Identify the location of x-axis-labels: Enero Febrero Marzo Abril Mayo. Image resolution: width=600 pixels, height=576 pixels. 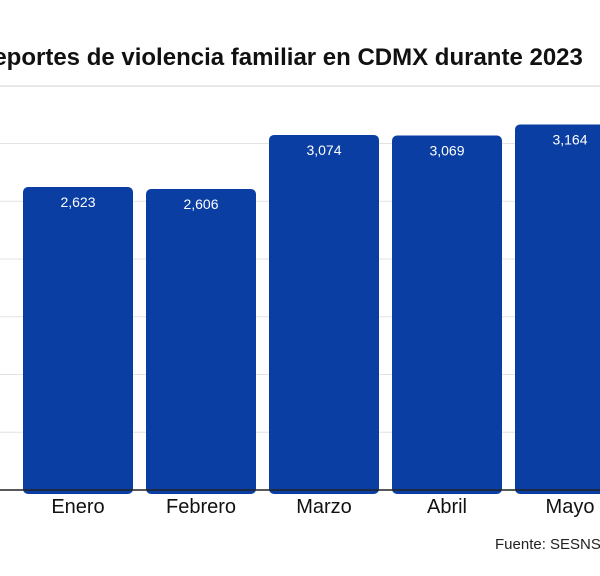
(322, 507).